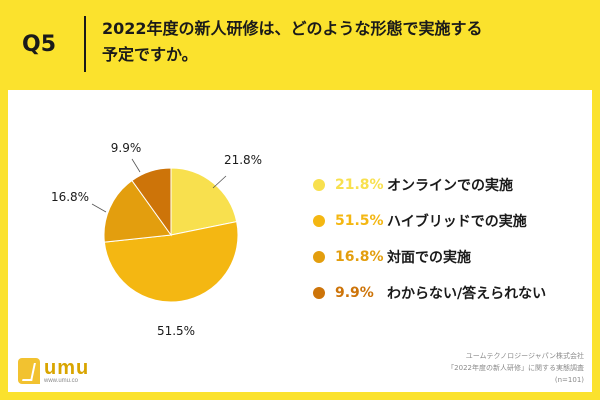 This screenshot has height=400, width=600. Describe the element at coordinates (457, 222) in the screenshot. I see `legend-label-hybrid: ハイブリッドでの実施` at that location.